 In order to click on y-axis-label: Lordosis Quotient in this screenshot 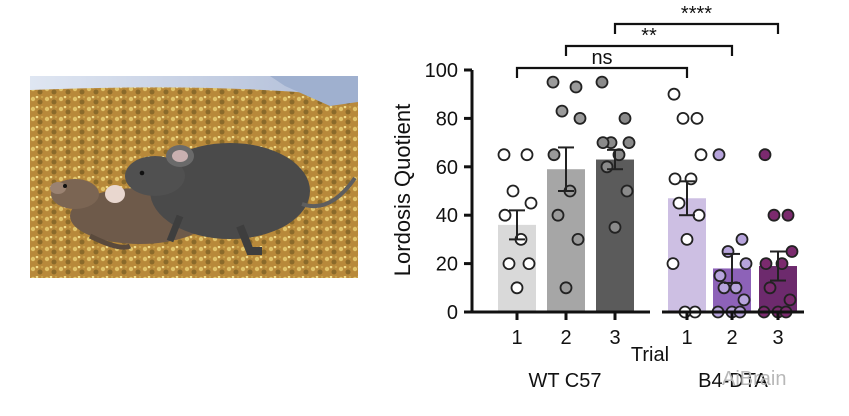, I will do `click(402, 190)`.